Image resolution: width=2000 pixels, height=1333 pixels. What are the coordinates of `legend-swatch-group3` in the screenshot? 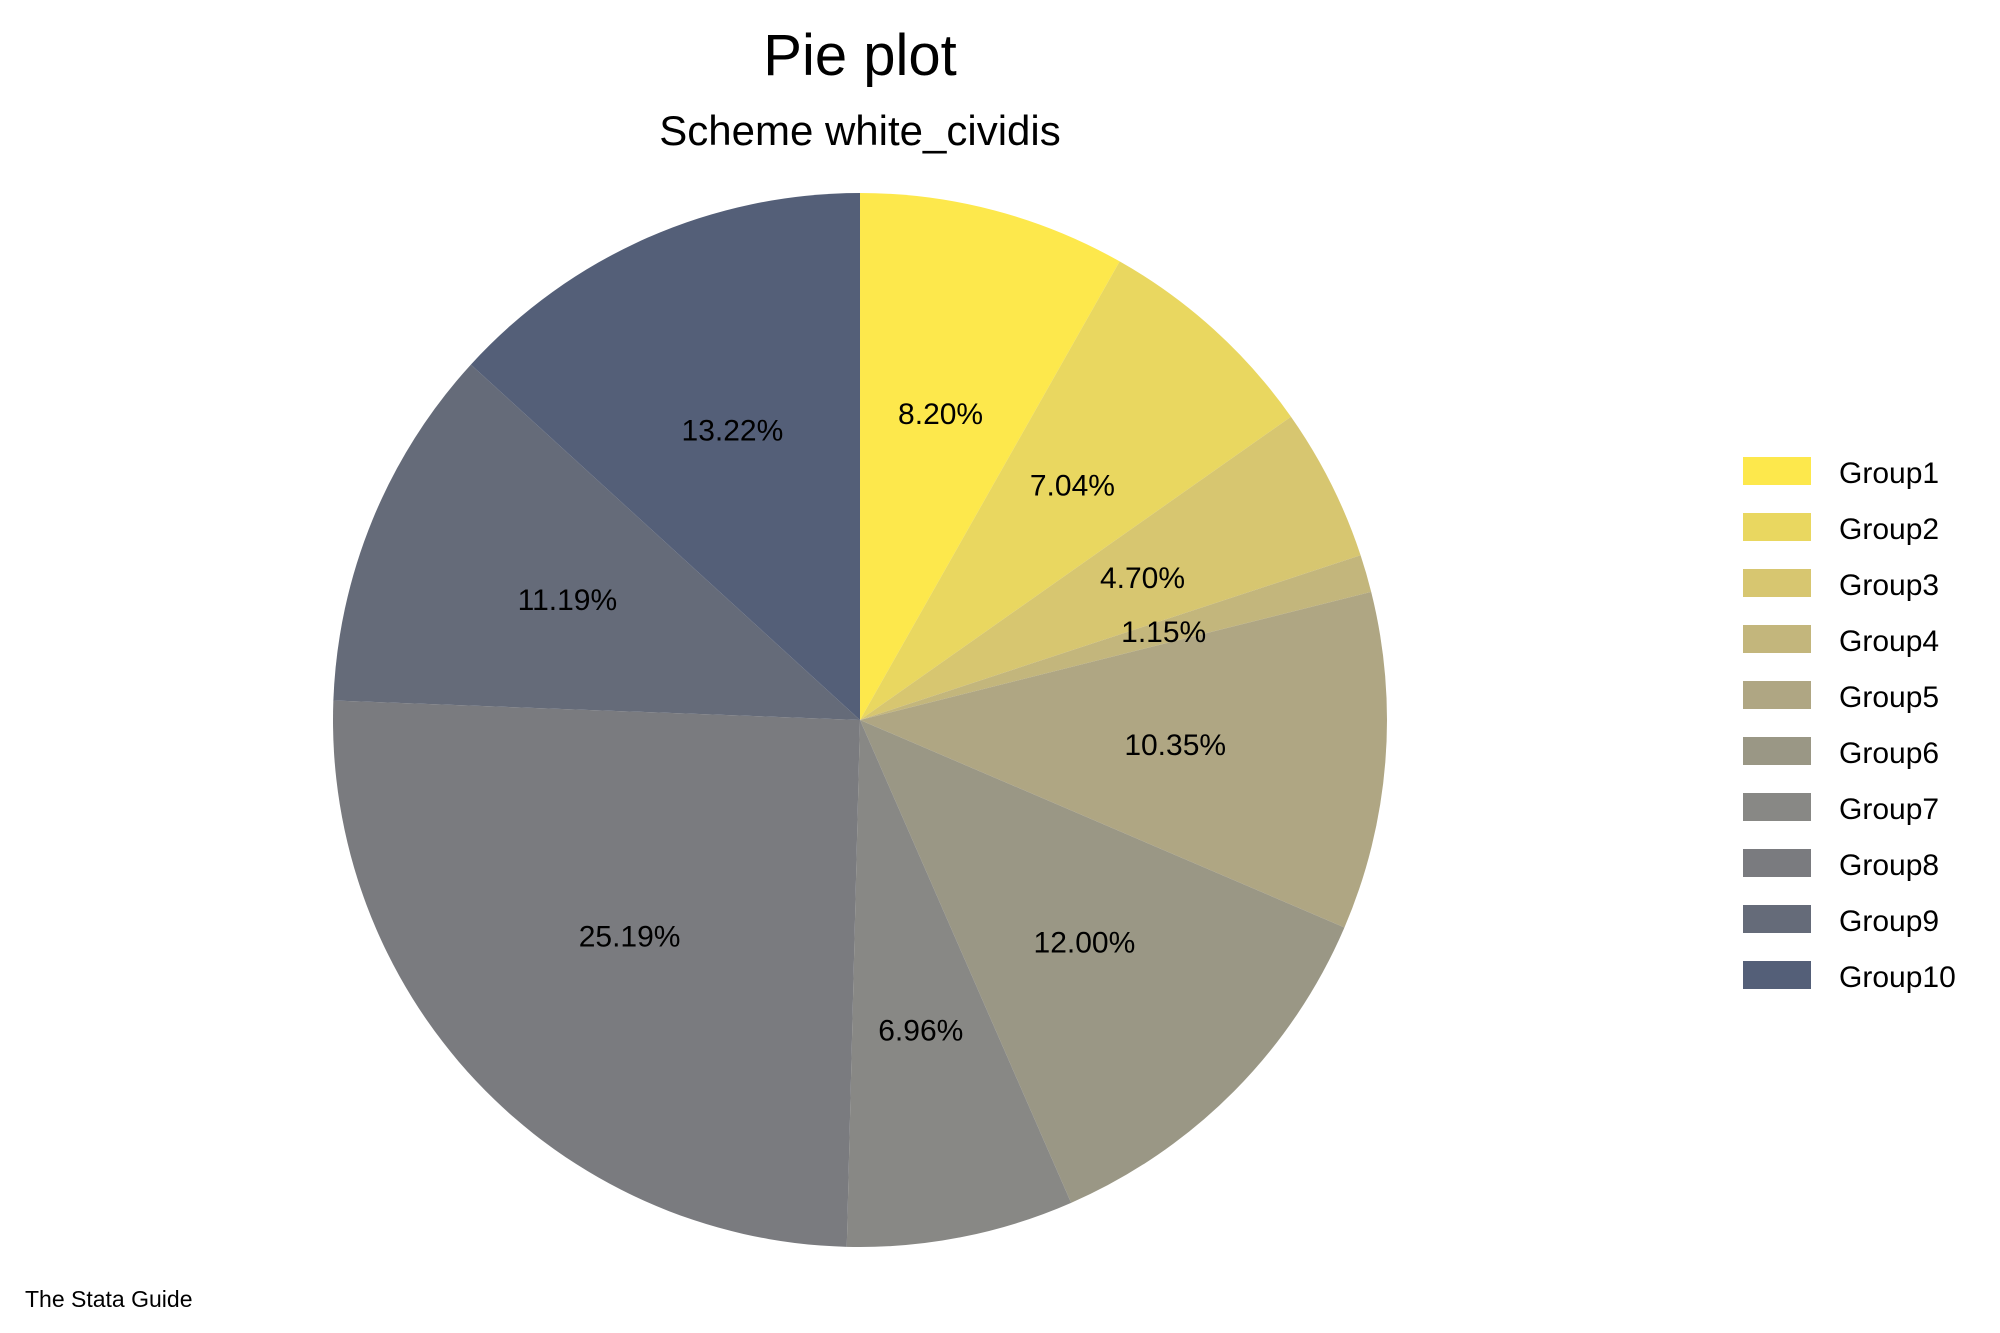 It's located at (1777, 583).